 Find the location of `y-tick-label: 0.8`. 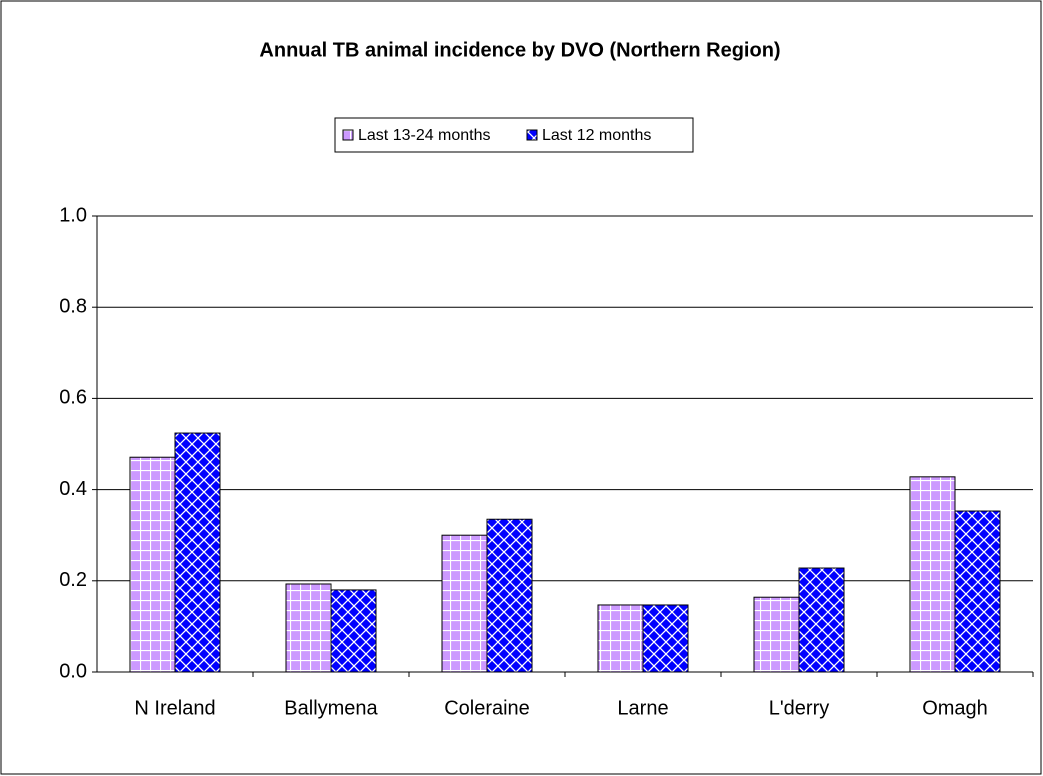

y-tick-label: 0.8 is located at coordinates (73, 306).